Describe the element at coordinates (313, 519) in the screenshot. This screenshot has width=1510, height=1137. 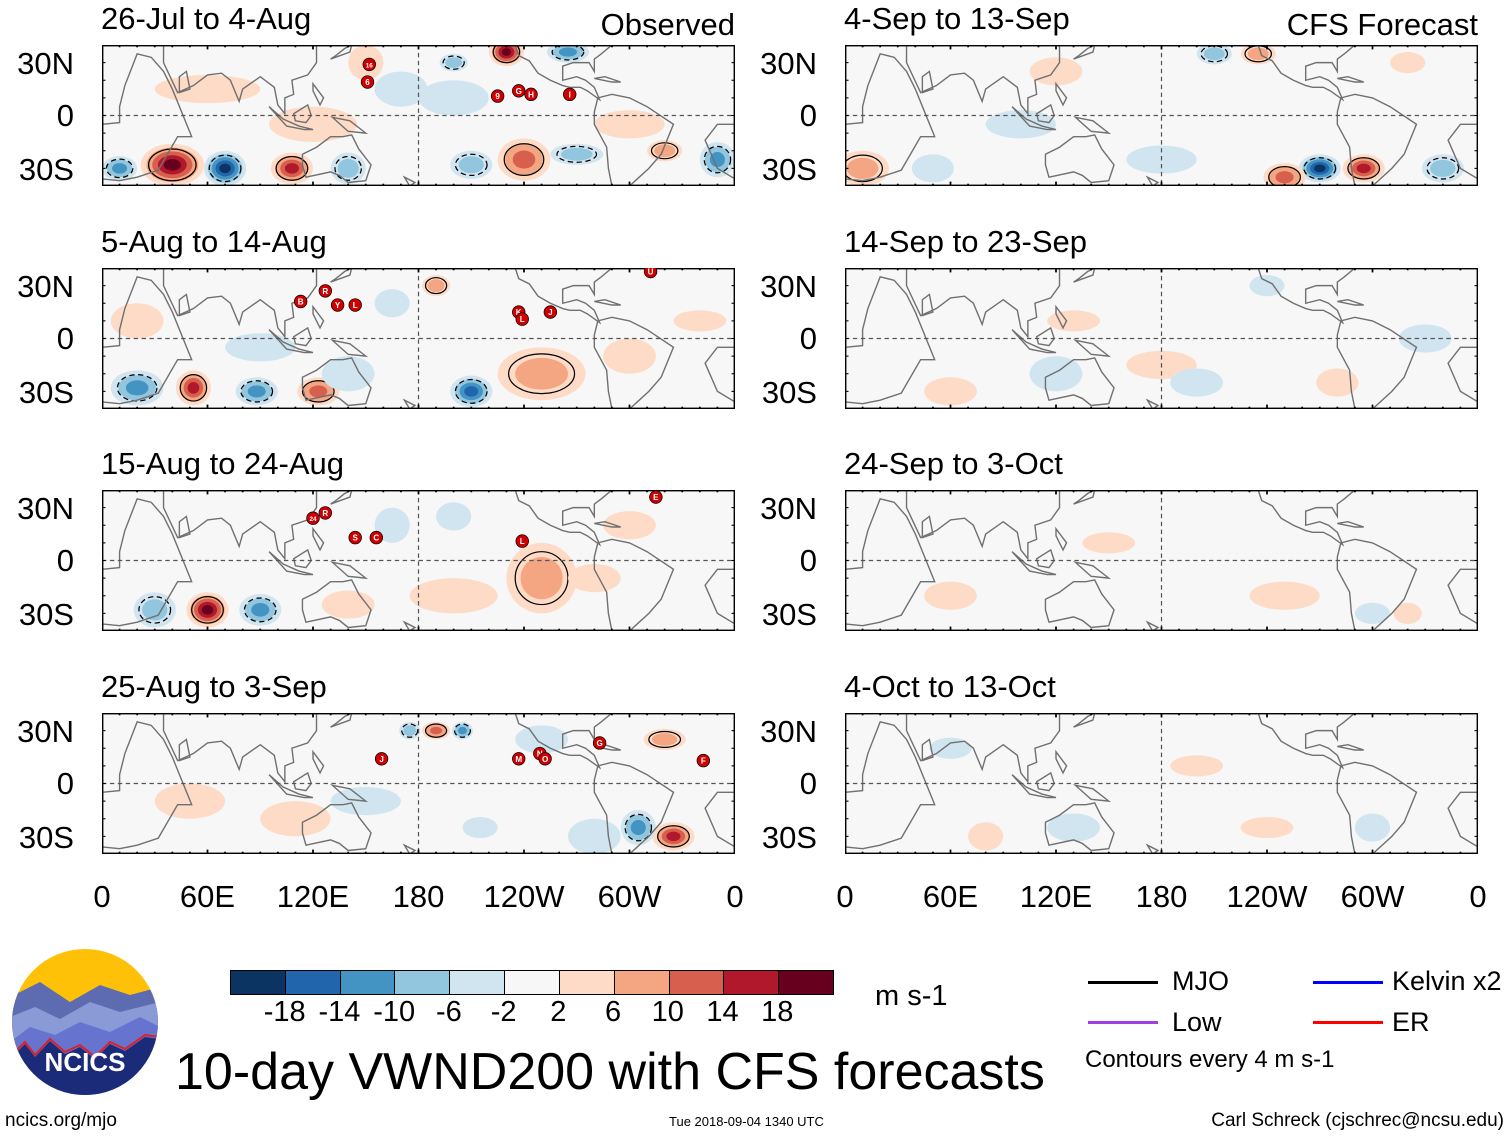
I see `storm-label: 24` at that location.